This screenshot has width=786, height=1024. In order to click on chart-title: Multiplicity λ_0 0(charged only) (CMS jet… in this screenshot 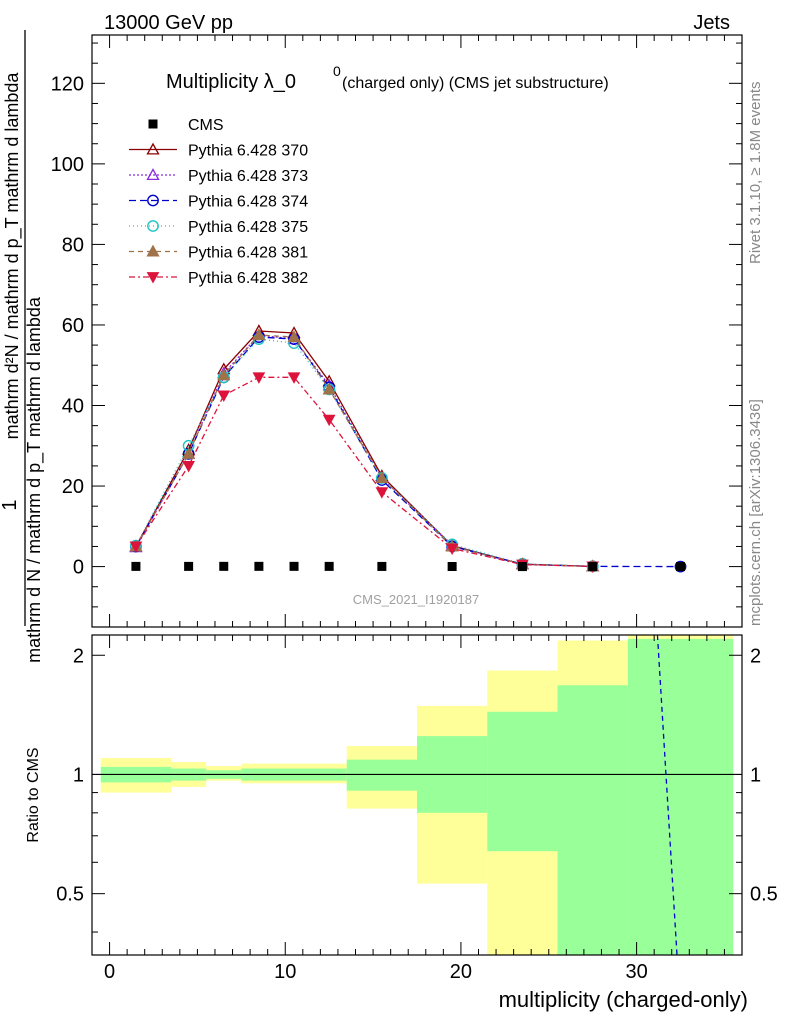, I will do `click(387, 78)`.